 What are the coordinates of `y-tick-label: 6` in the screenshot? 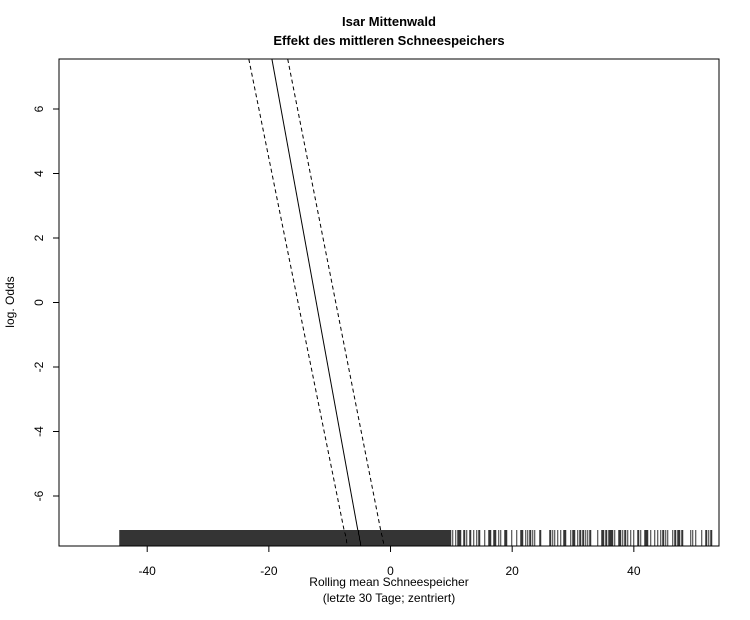 It's located at (39, 108).